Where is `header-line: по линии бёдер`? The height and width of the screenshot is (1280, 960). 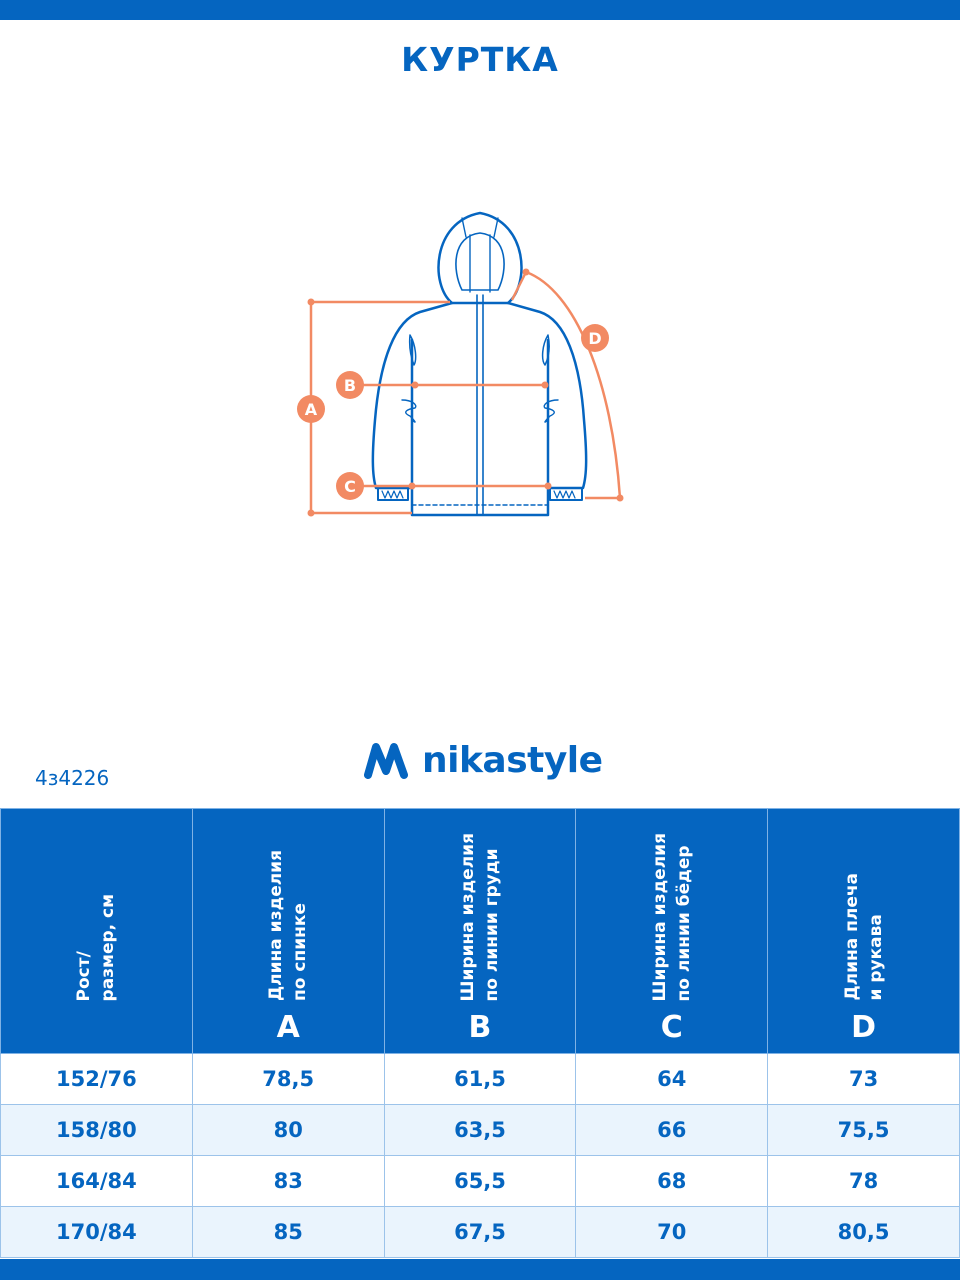
header-line: по линии бёдер is located at coordinates (683, 922).